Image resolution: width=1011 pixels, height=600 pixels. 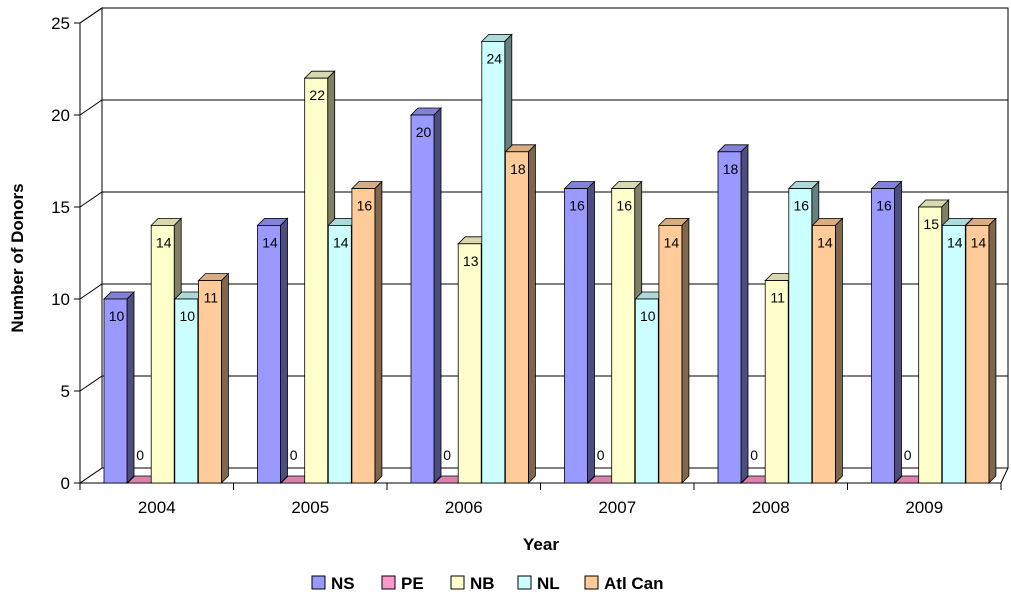 What do you see at coordinates (541, 544) in the screenshot?
I see `x-axis-title: Year` at bounding box center [541, 544].